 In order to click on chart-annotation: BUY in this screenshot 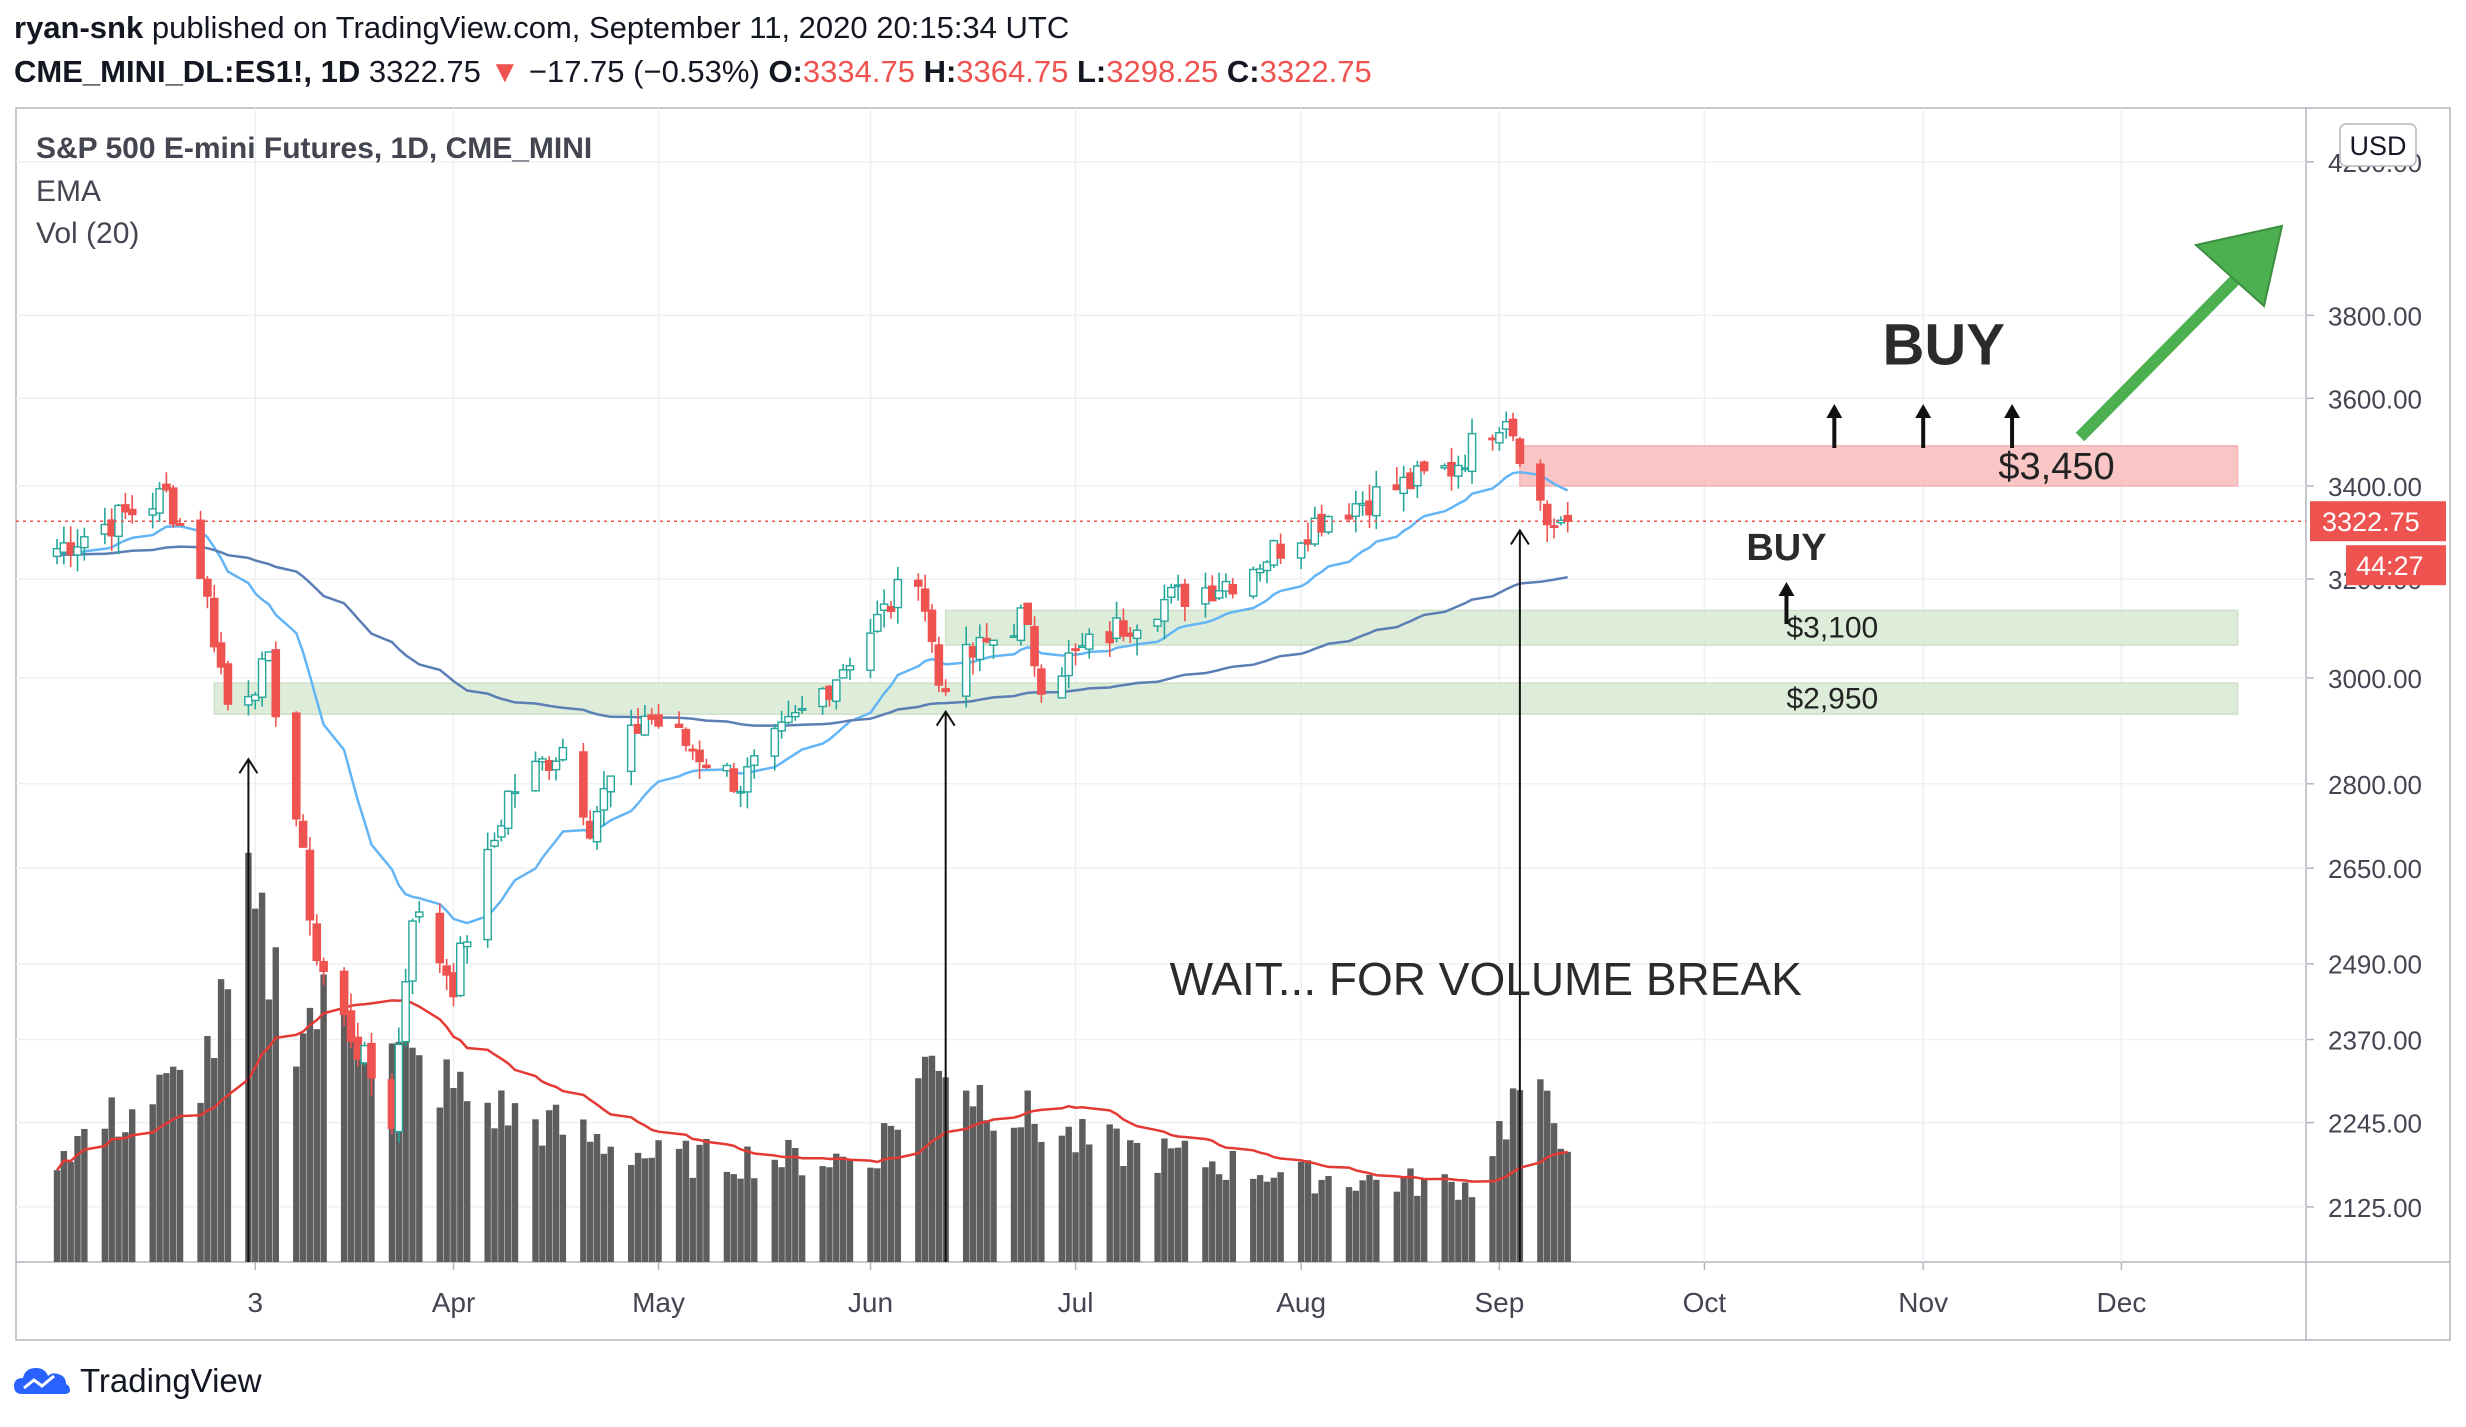, I will do `click(1943, 345)`.